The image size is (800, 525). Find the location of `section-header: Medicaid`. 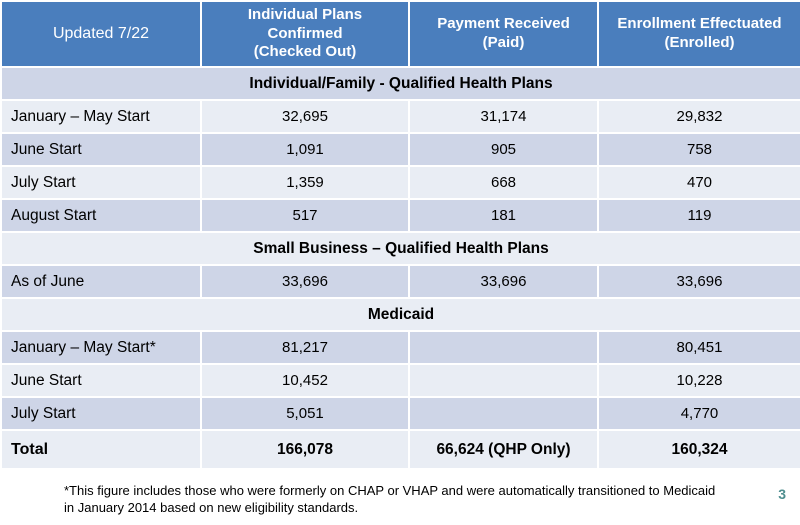

section-header: Medicaid is located at coordinates (400, 314).